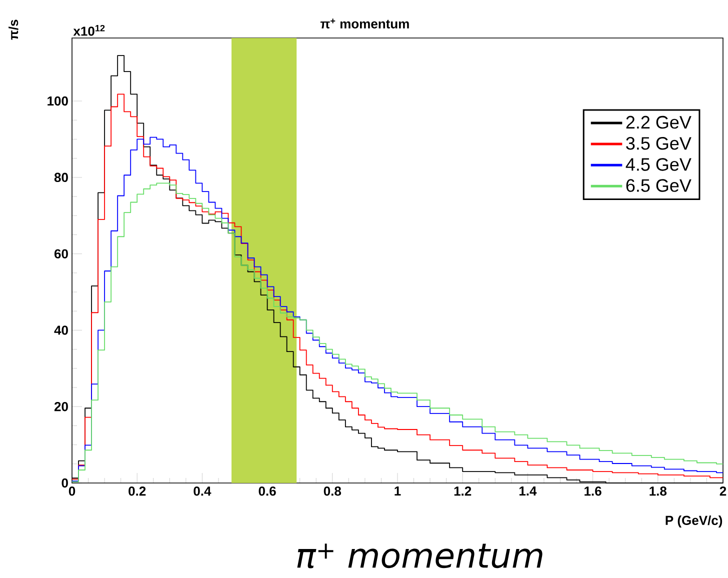  What do you see at coordinates (61, 407) in the screenshot?
I see `y-tick-label: 20` at bounding box center [61, 407].